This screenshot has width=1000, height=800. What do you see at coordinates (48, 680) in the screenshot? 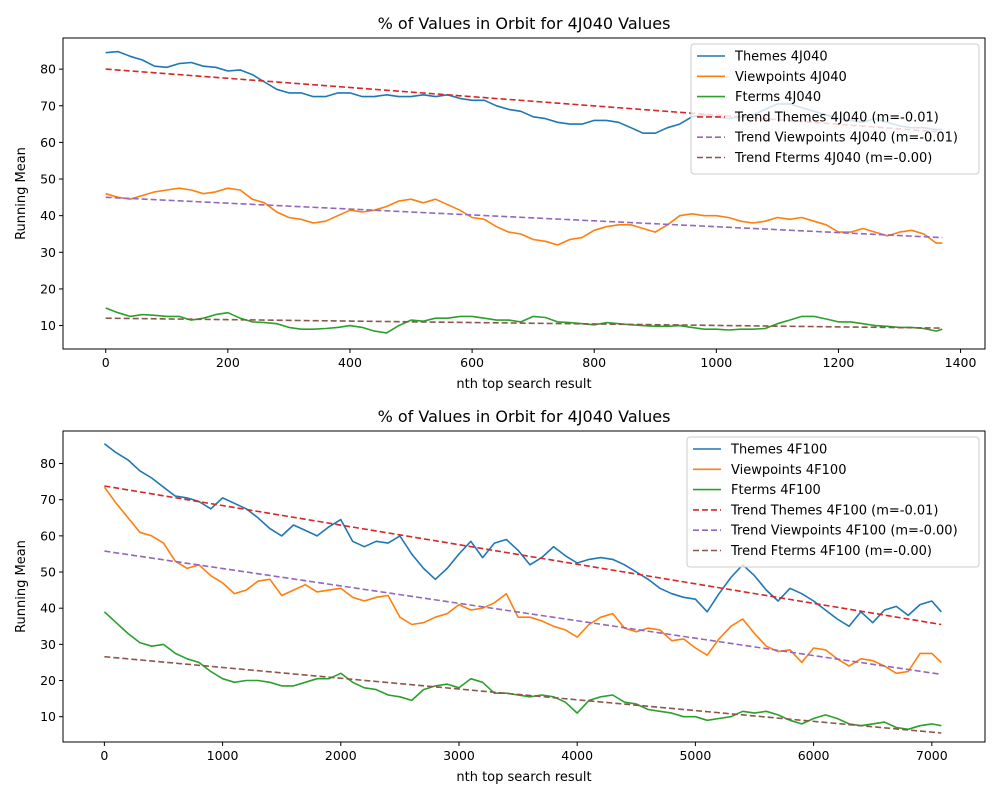
I see `chart-bottom-y-tick-label: 20` at bounding box center [48, 680].